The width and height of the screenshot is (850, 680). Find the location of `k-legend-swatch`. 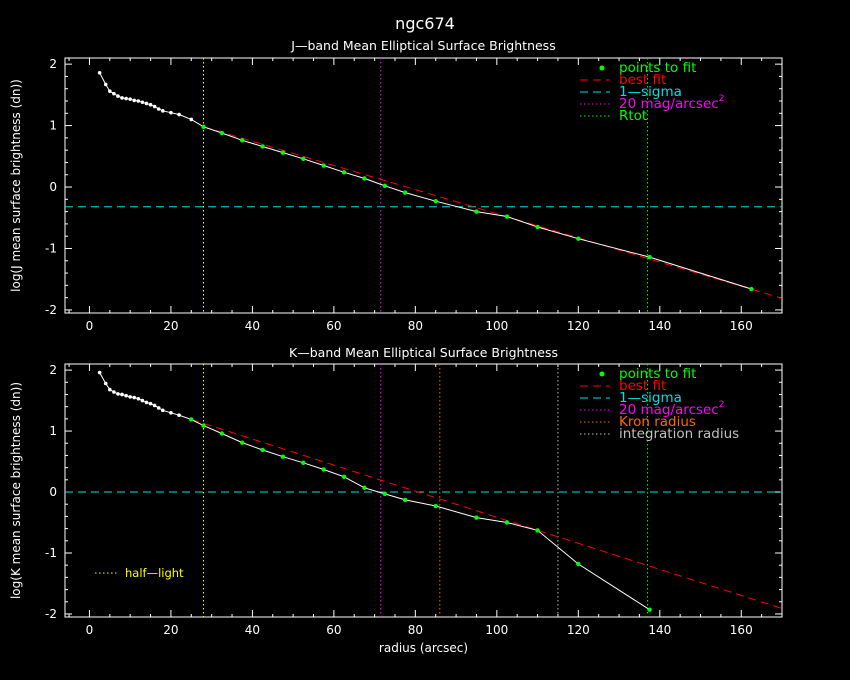

k-legend-swatch is located at coordinates (602, 374).